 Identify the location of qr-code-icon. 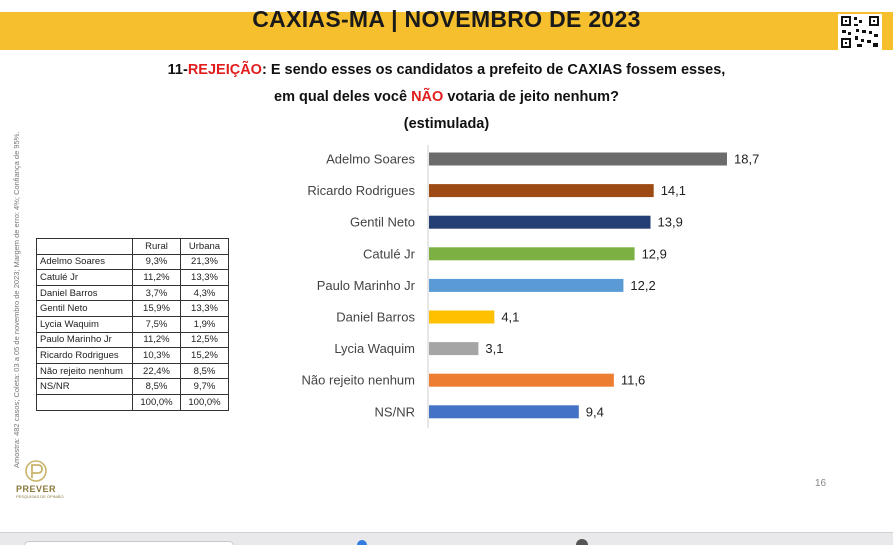
(860, 32).